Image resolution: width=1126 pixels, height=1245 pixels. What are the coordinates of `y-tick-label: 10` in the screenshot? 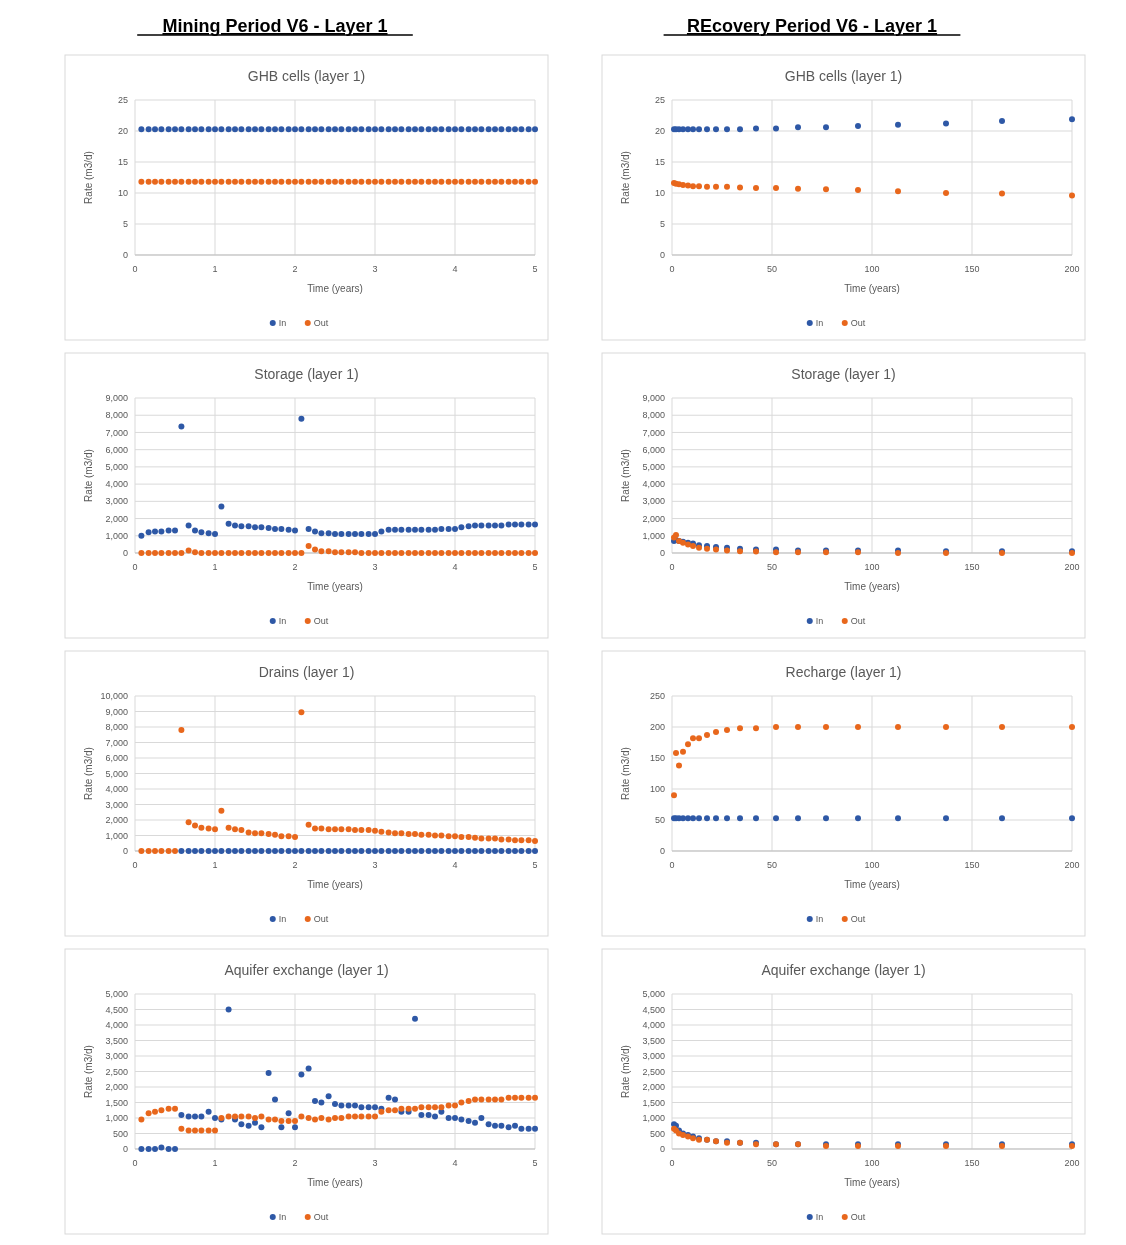 It's located at (659, 193).